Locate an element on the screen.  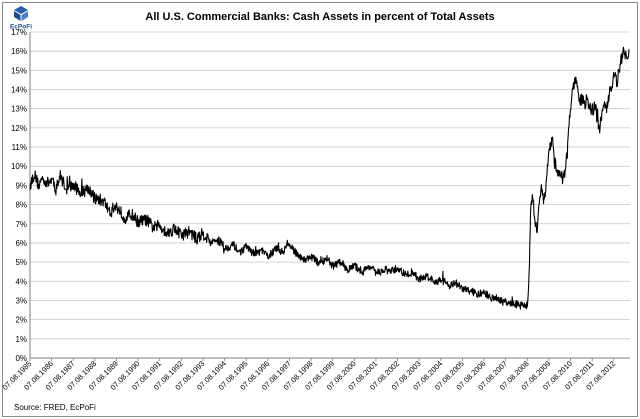
y-tick-label: 14% is located at coordinates (19, 90).